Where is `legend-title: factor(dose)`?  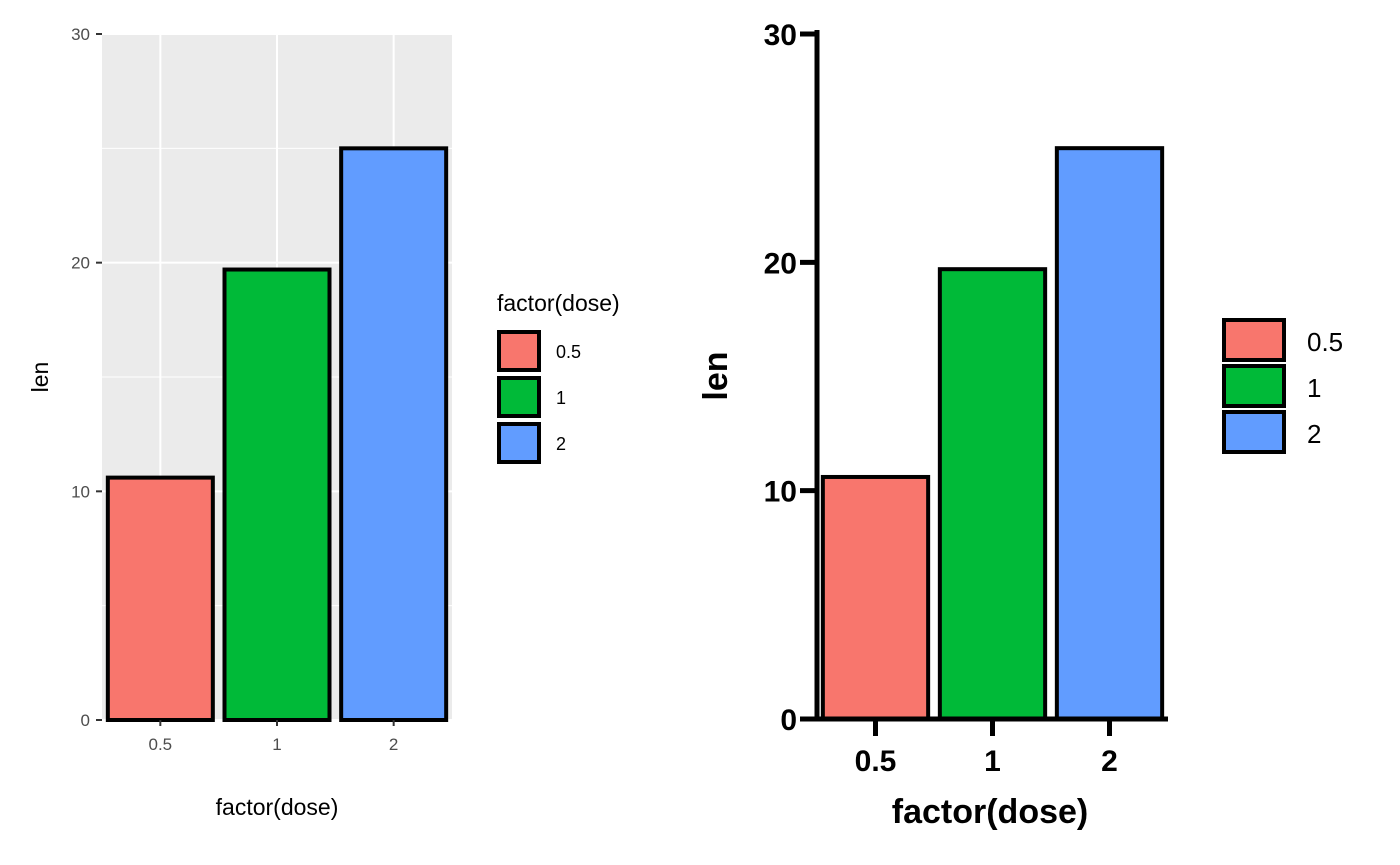
legend-title: factor(dose) is located at coordinates (558, 303).